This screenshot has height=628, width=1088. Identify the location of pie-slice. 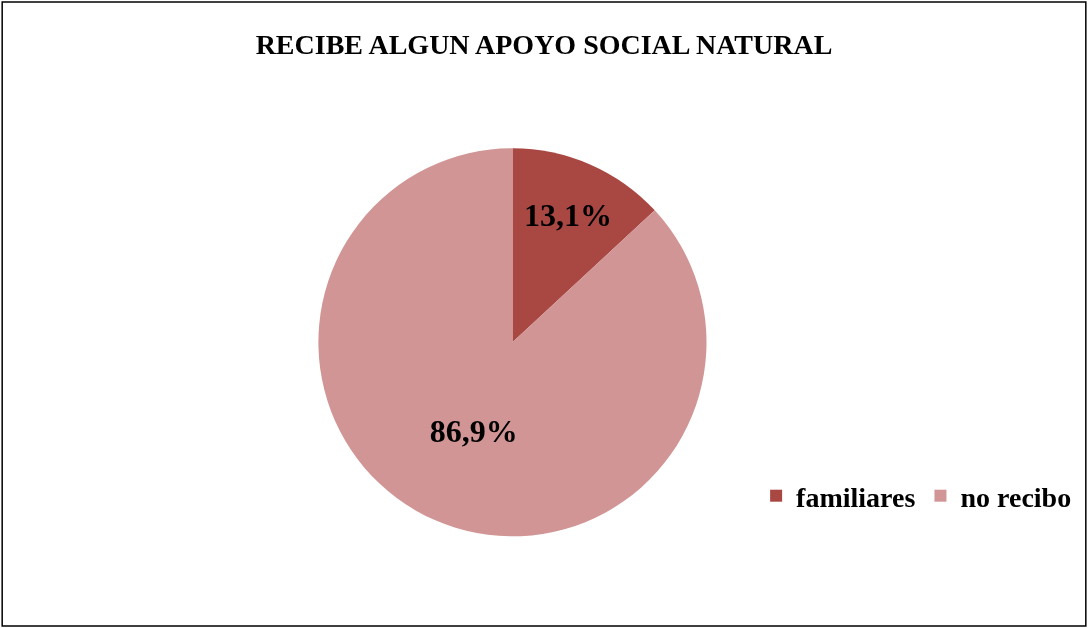
(583, 245).